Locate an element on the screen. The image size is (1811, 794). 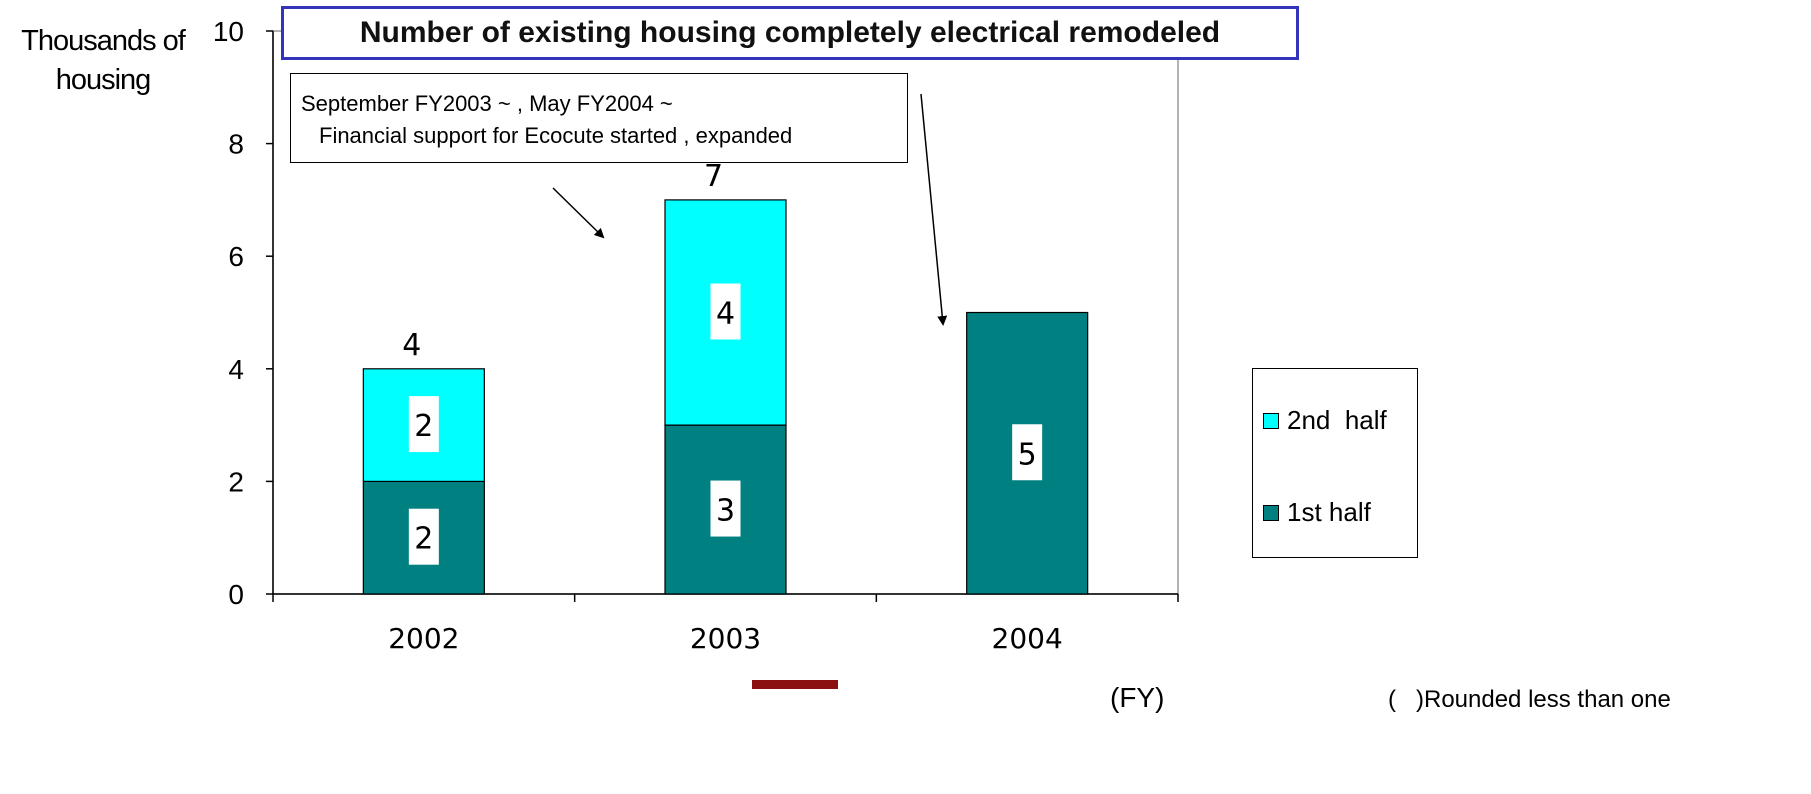
total-label: 7 is located at coordinates (713, 176).